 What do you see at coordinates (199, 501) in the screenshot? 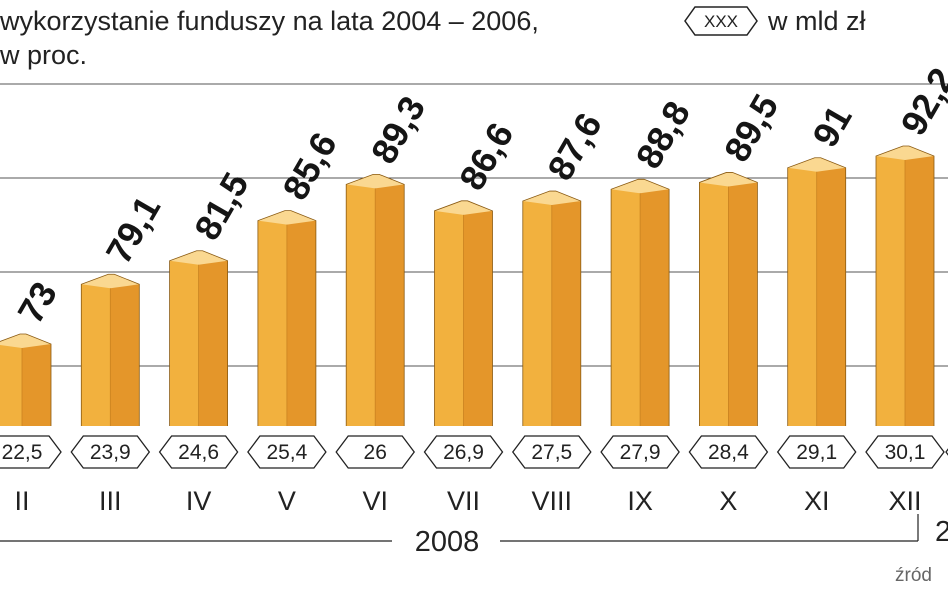
I see `month-label: IV` at bounding box center [199, 501].